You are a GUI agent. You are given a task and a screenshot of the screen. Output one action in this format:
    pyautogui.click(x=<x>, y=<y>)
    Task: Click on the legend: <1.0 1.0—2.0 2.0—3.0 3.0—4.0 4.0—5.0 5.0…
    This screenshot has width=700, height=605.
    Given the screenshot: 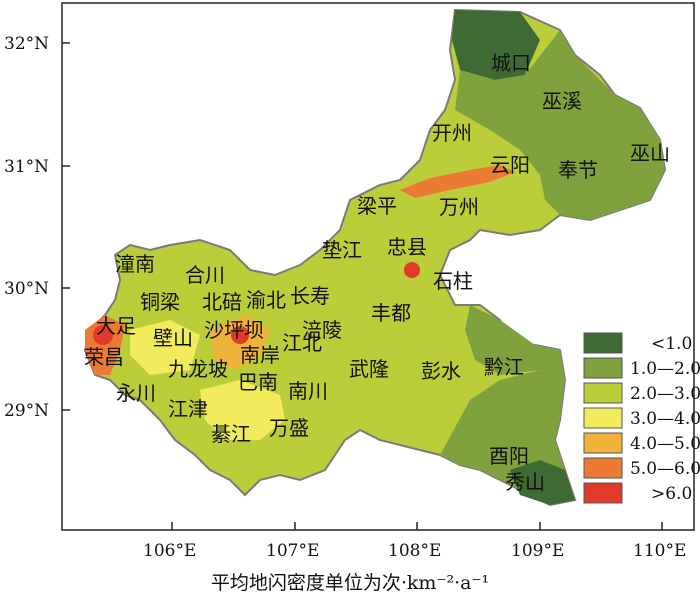 What is the action you would take?
    pyautogui.click(x=641, y=418)
    